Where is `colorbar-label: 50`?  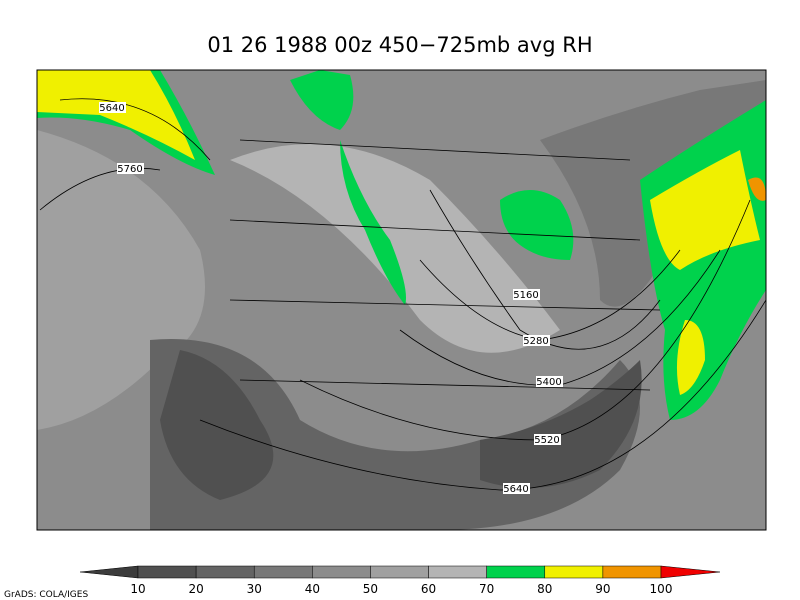
colorbar-label: 50 is located at coordinates (370, 589).